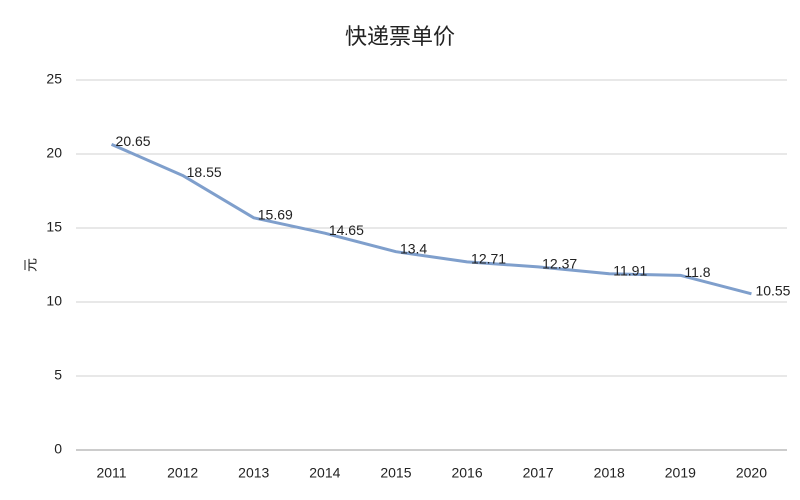 Image resolution: width=800 pixels, height=500 pixels. Describe the element at coordinates (54, 301) in the screenshot. I see `y-tick-label: 10` at that location.